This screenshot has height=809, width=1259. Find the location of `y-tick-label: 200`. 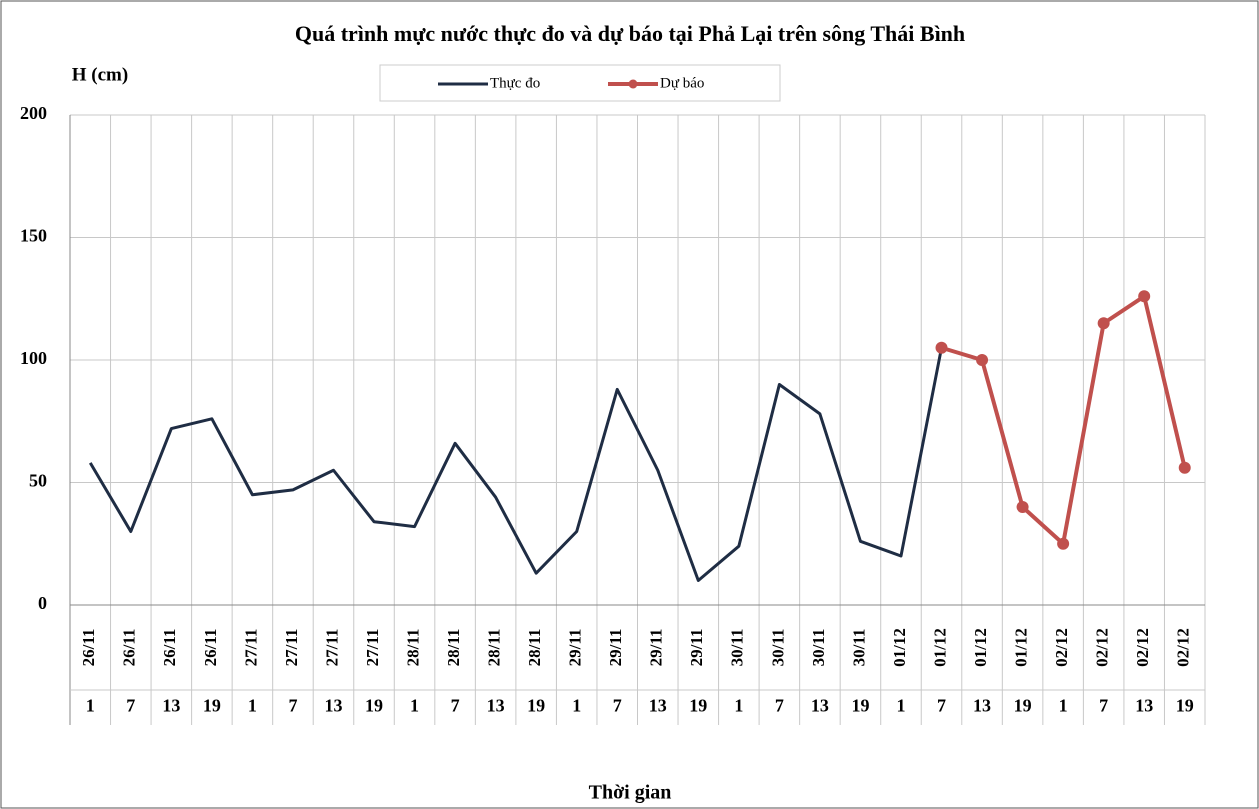

y-tick-label: 200 is located at coordinates (33, 113).